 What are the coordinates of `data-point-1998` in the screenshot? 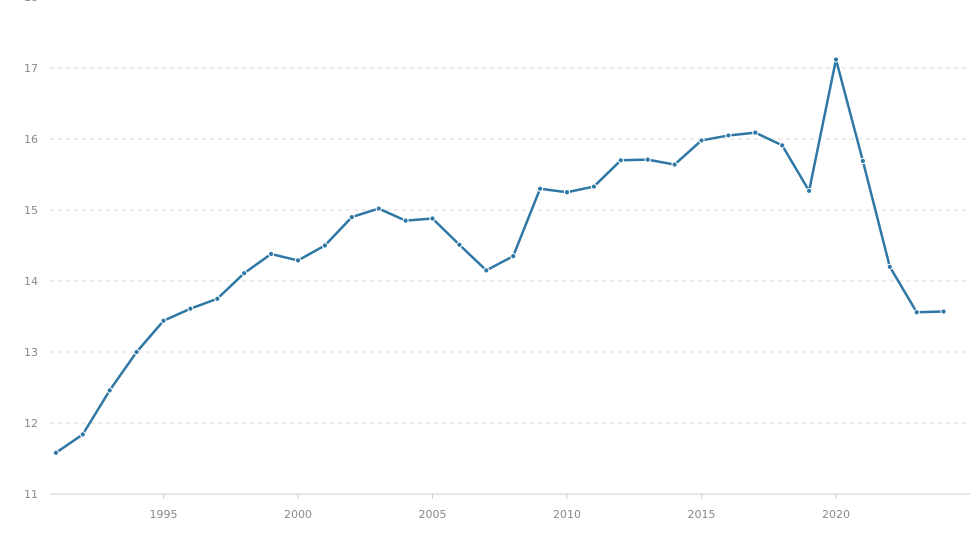 It's located at (244, 273).